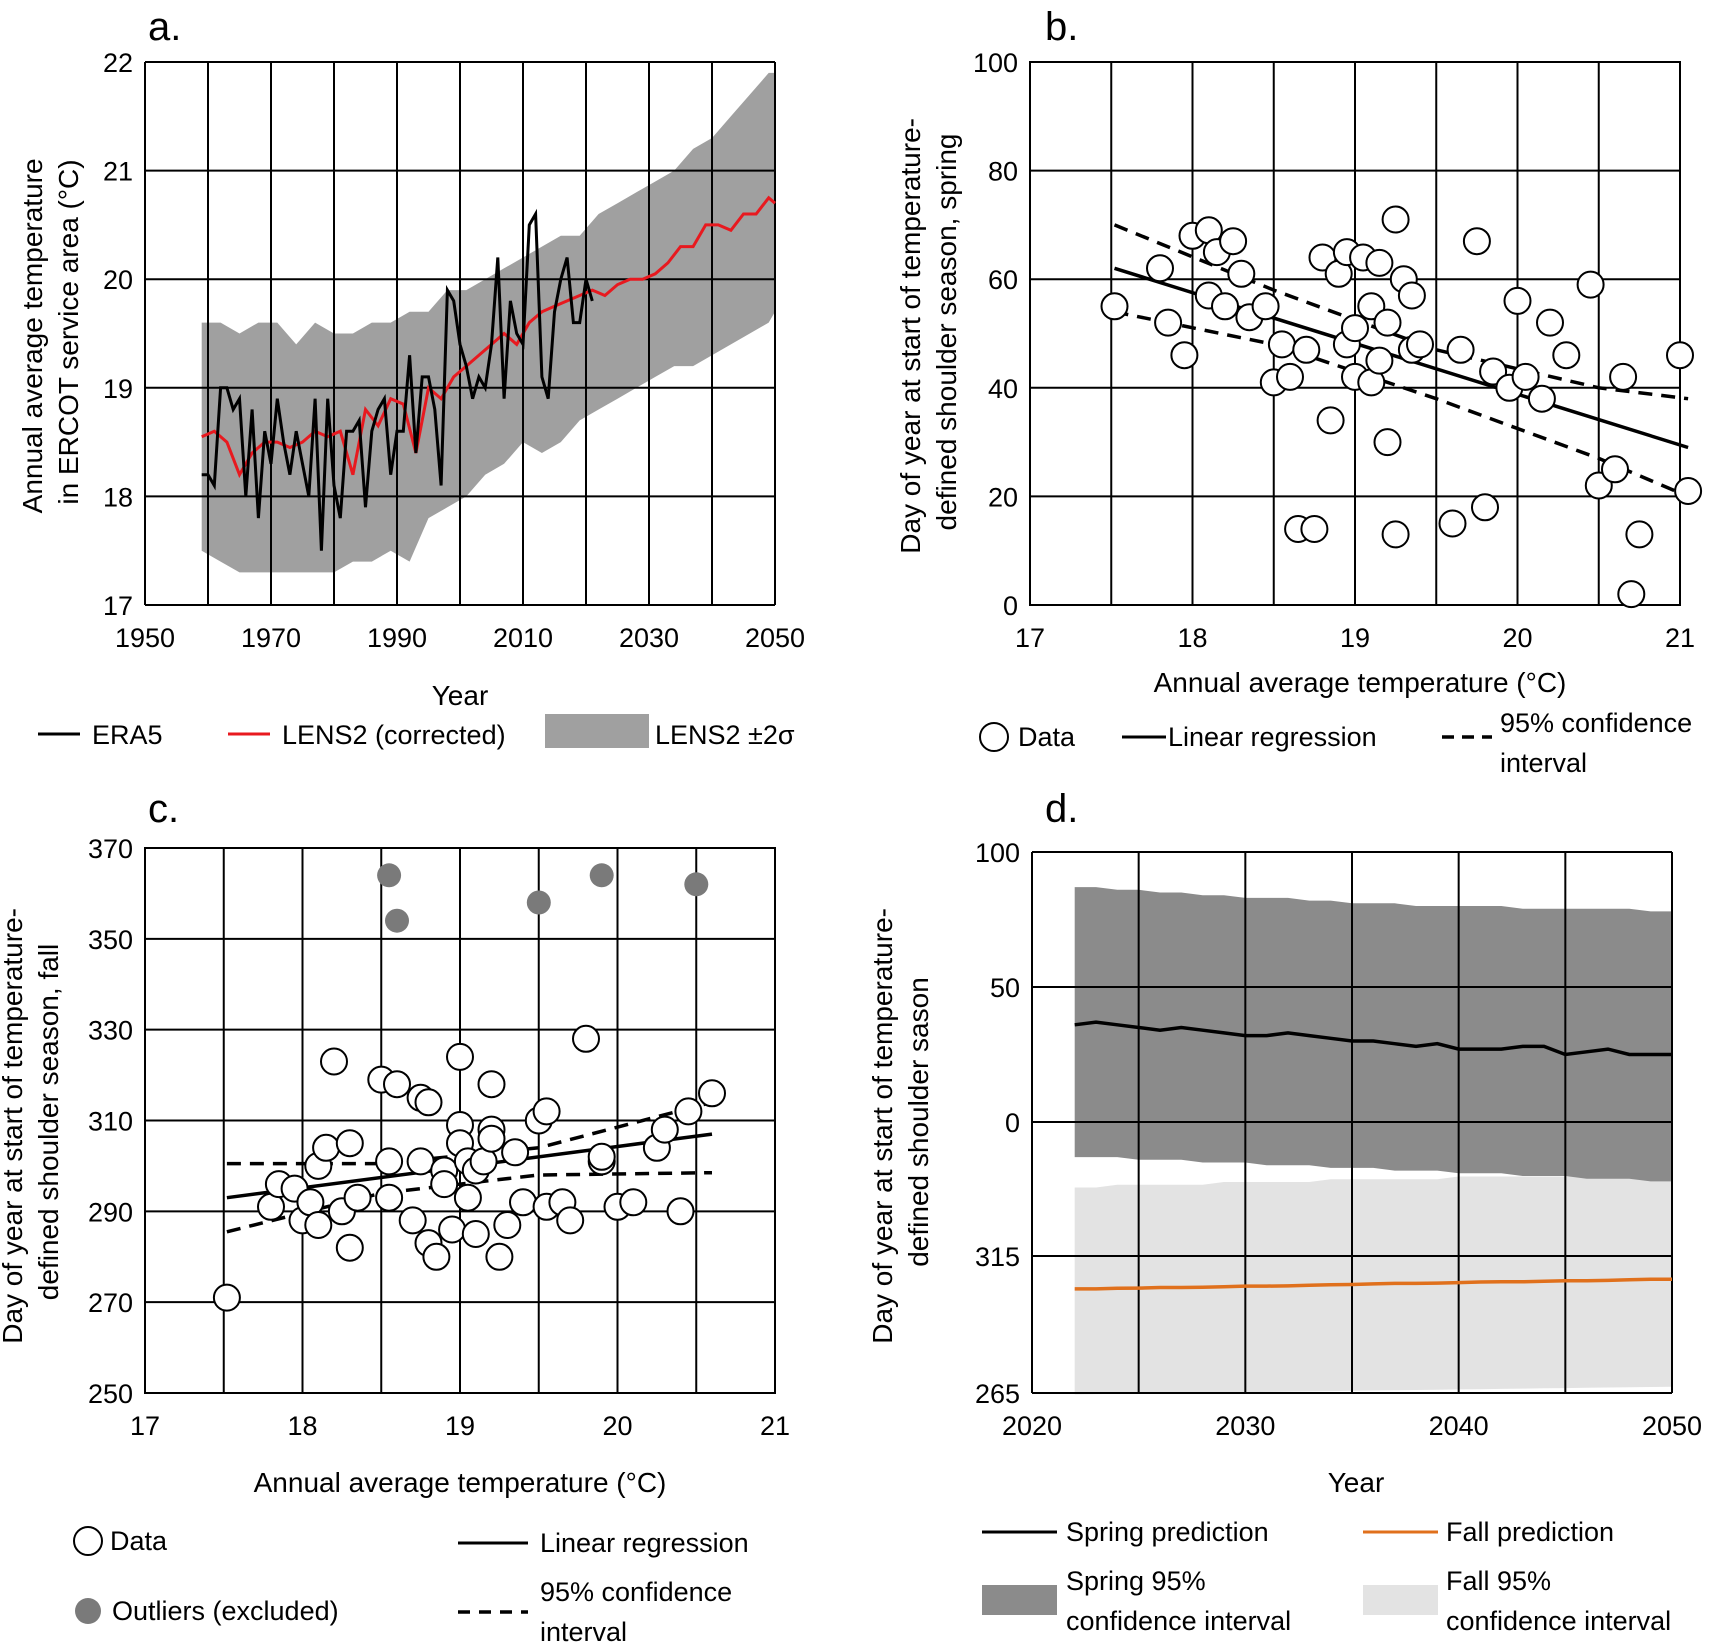  Describe the element at coordinates (1373, 1155) in the screenshot. I see `d-lines-layer` at that location.